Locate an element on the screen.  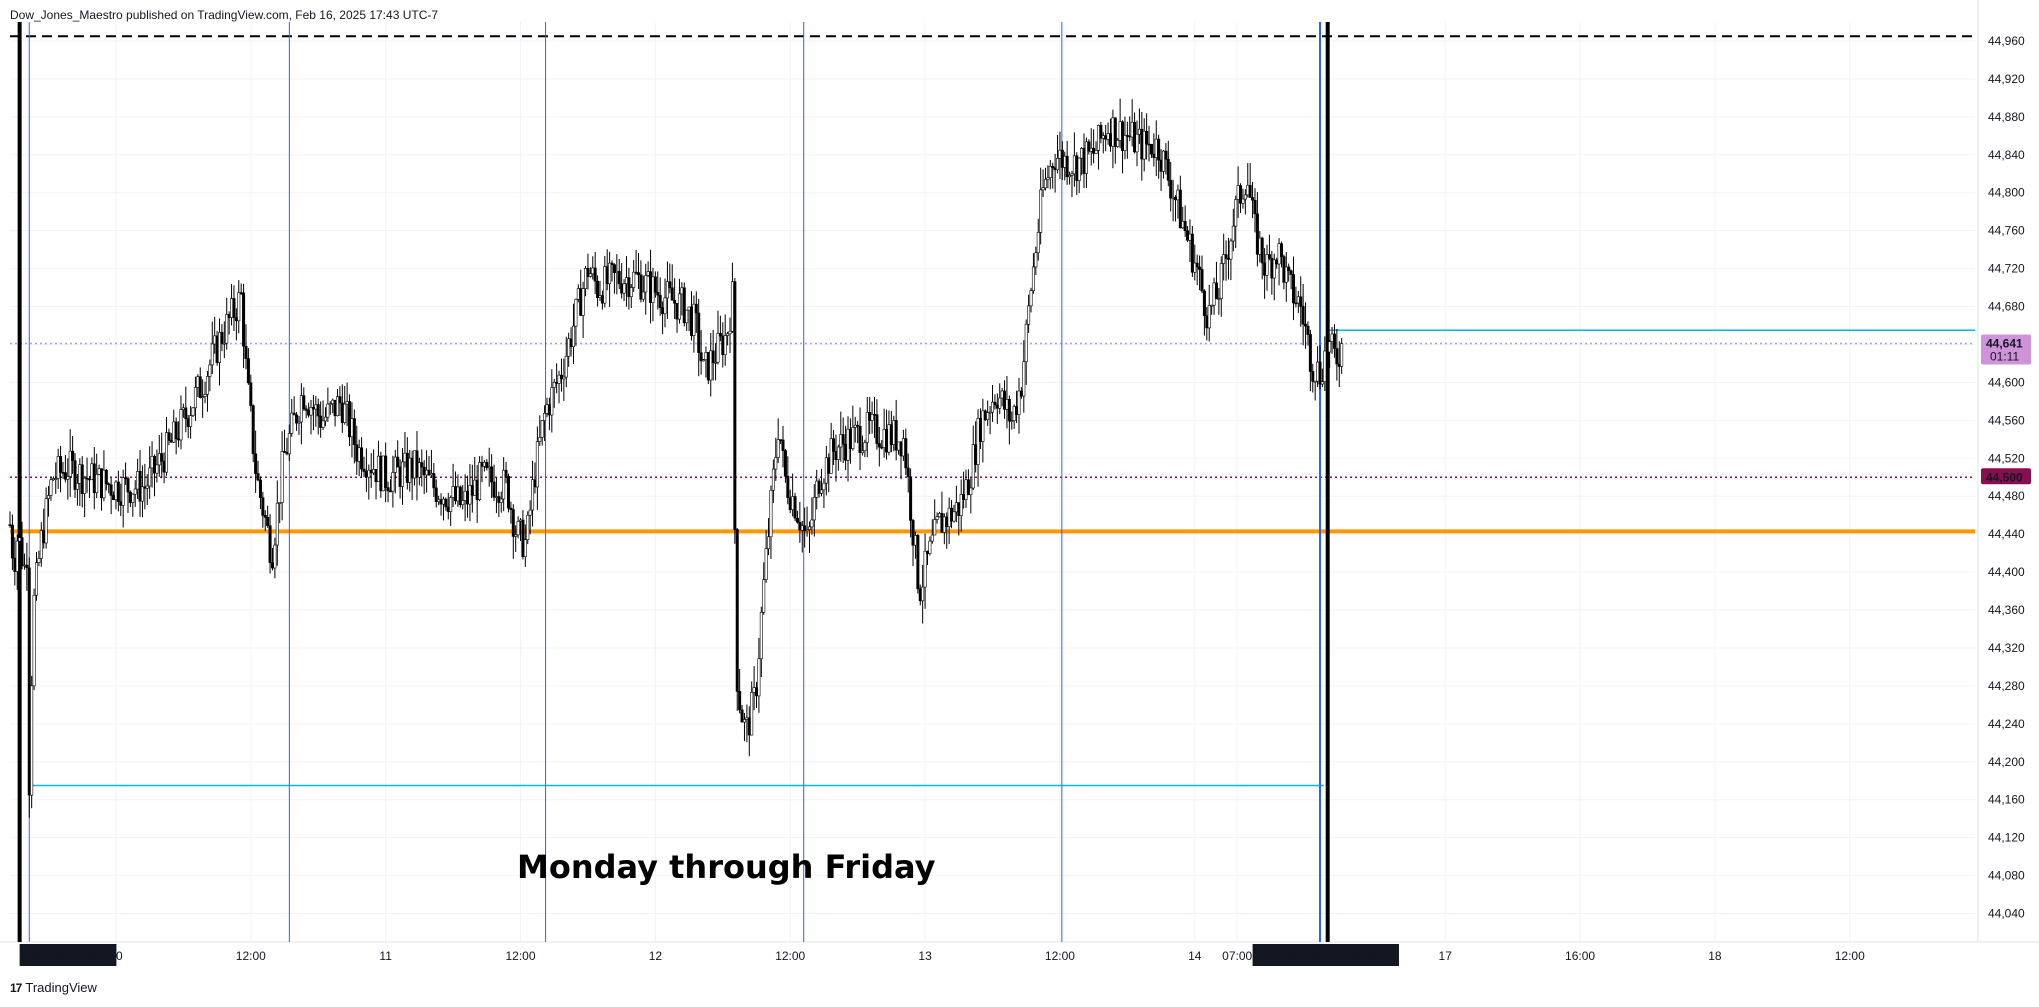
time-tick-label: 13 is located at coordinates (925, 956).